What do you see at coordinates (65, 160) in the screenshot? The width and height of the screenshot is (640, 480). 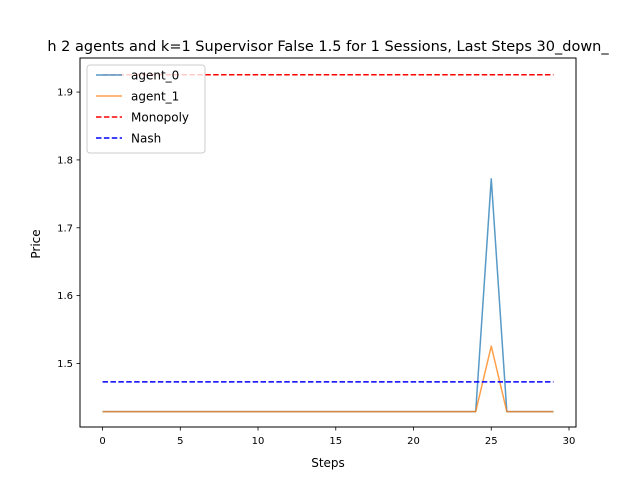 I see `y-tick-label: 1.8` at bounding box center [65, 160].